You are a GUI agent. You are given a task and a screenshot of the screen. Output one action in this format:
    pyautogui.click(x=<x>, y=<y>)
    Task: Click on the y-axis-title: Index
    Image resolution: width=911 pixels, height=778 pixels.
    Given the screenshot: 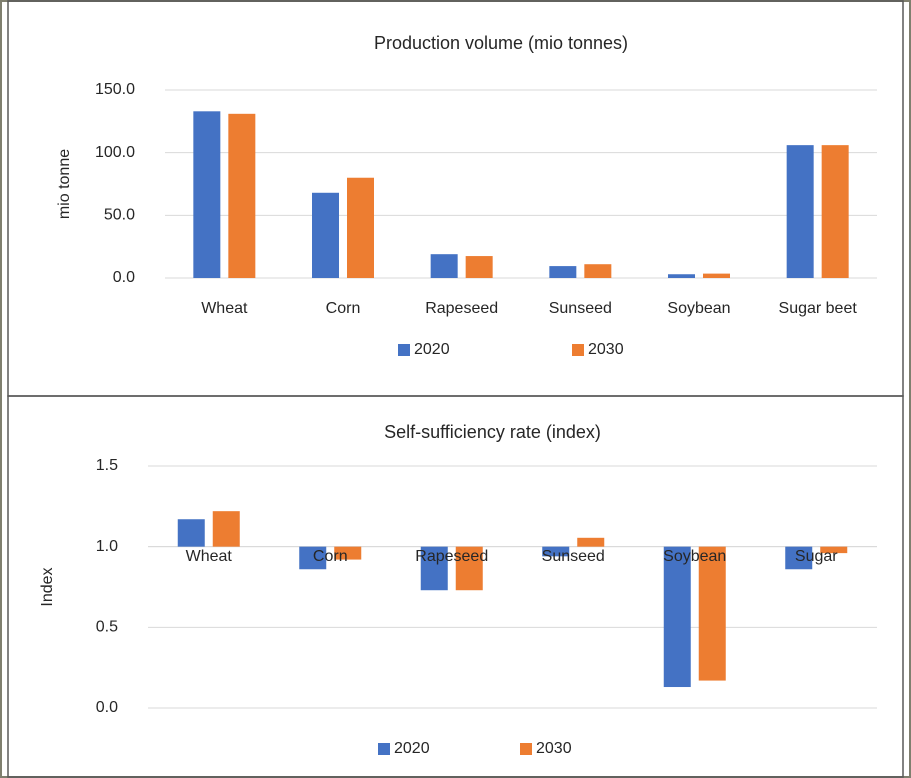 What is the action you would take?
    pyautogui.click(x=47, y=586)
    